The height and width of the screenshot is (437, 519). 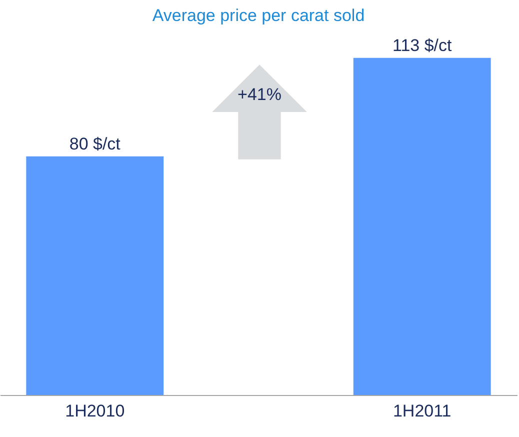 I want to click on x-tick-label: 1H2010, so click(x=95, y=411).